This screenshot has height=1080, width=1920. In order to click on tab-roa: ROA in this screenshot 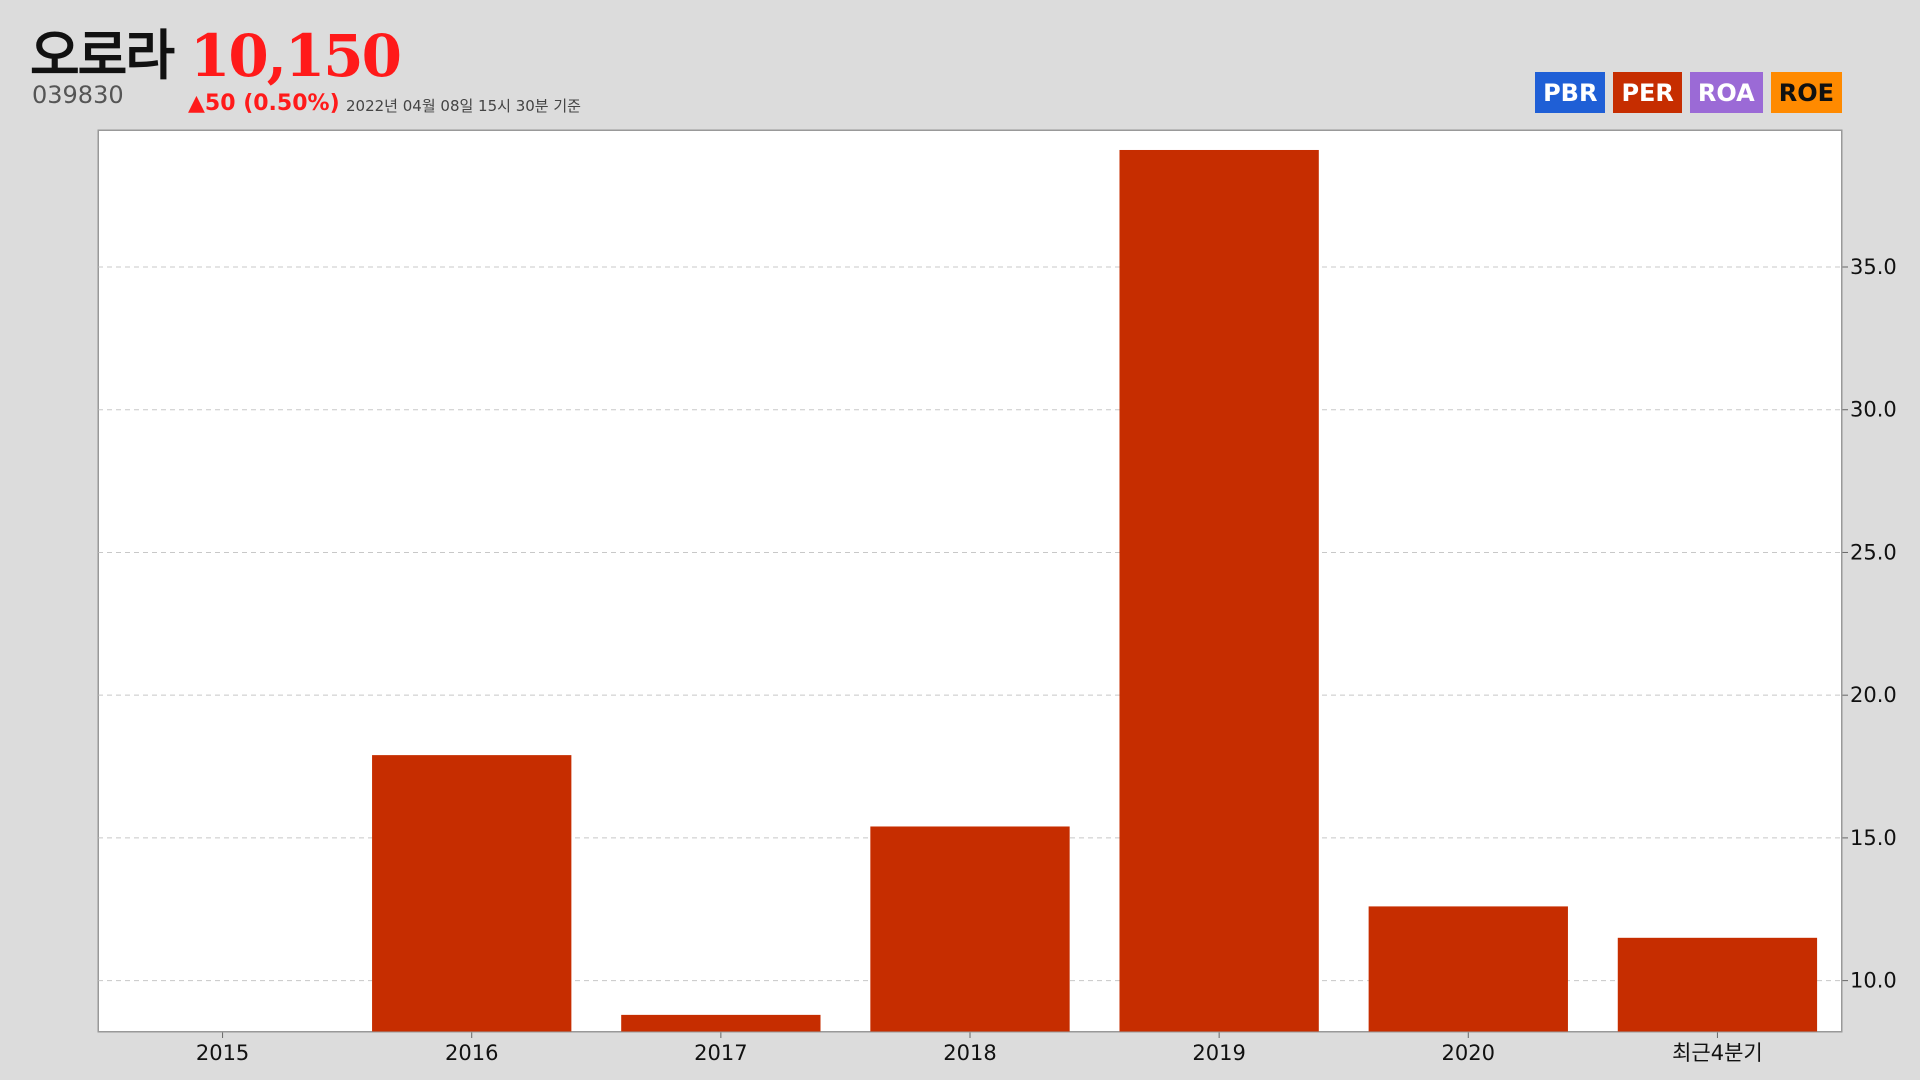, I will do `click(1726, 92)`.